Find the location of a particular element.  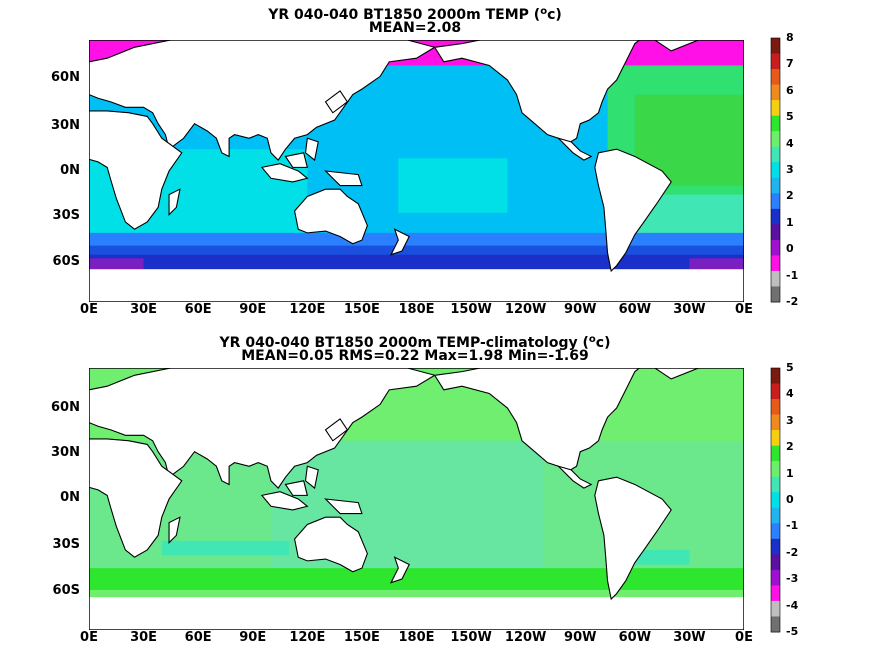

bottom-map-stats: MEAN=0.05 RMS=0.22 Max=1.98 Min=-1.69 is located at coordinates (415, 356).